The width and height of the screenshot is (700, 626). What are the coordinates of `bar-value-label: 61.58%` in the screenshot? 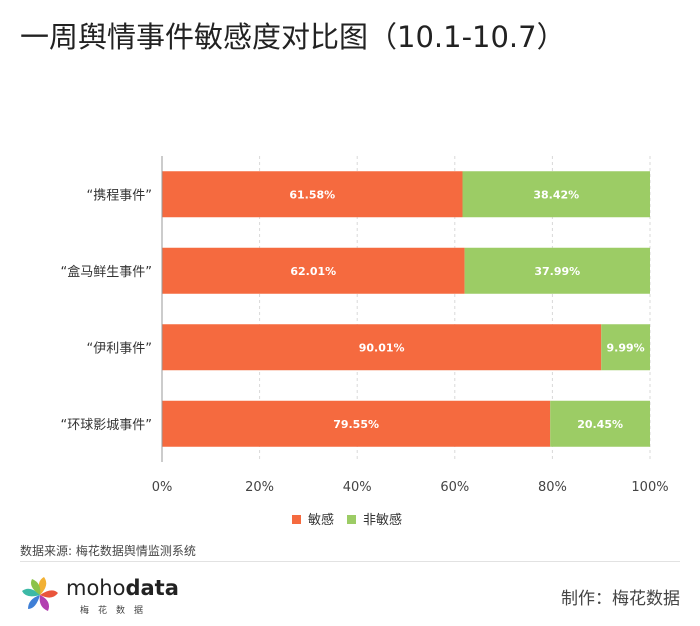 It's located at (312, 194).